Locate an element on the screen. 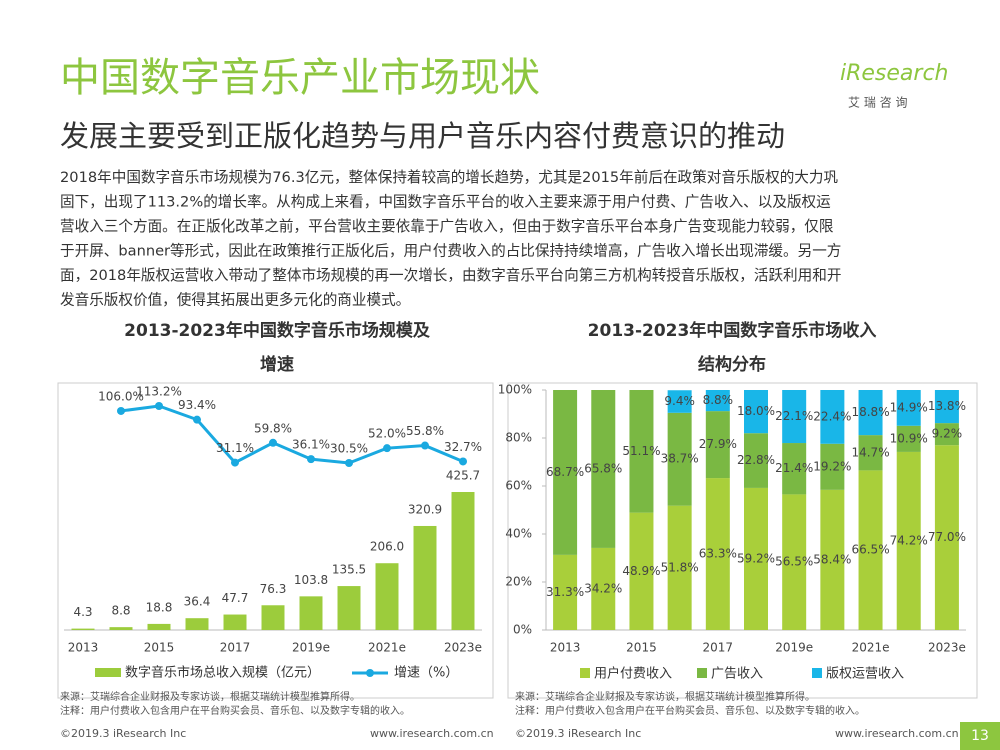 This screenshot has width=1000, height=750. data-label: 4.3 is located at coordinates (82, 612).